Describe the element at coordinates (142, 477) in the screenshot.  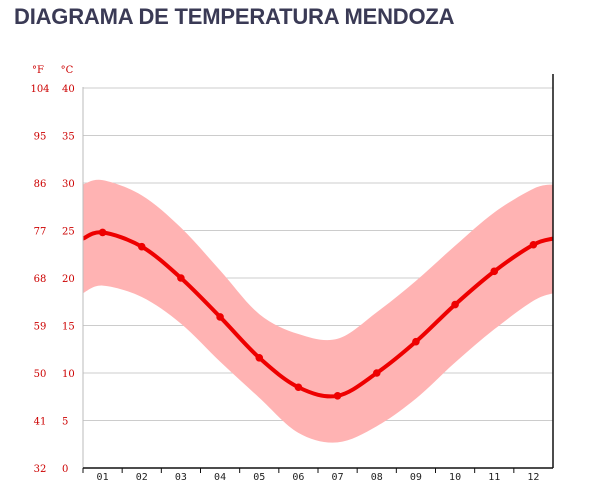
I see `x-tick-02: 02` at that location.